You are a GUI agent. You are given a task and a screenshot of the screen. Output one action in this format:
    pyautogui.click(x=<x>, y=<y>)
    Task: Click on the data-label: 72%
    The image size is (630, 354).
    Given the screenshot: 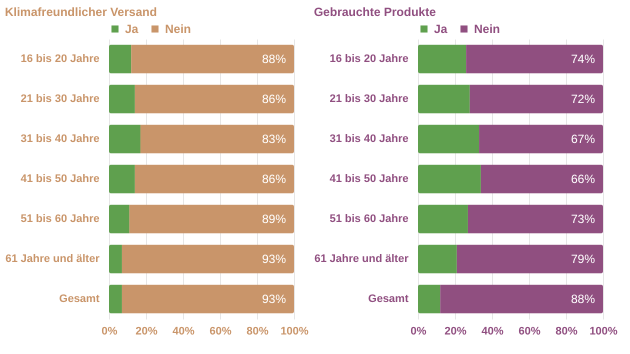 What is the action you would take?
    pyautogui.click(x=583, y=99)
    